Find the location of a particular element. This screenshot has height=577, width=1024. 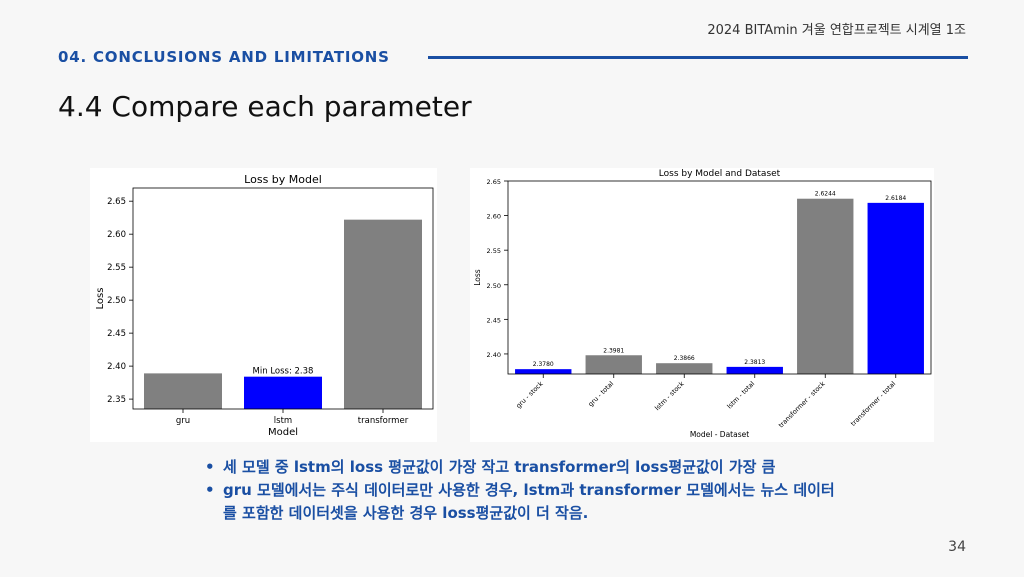

min-loss-annotation: Min Loss: 2.38 is located at coordinates (283, 372).